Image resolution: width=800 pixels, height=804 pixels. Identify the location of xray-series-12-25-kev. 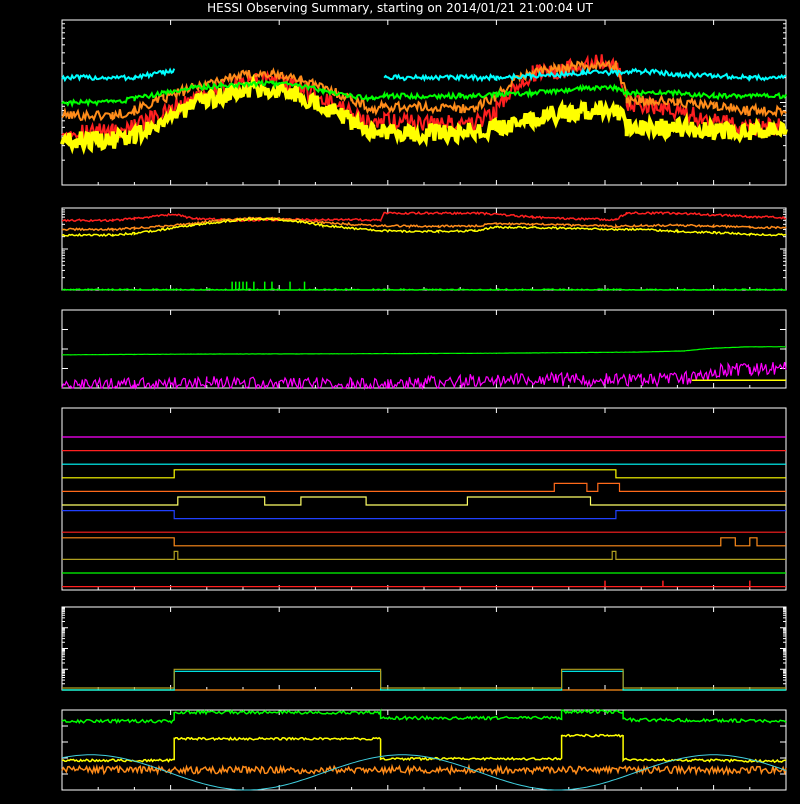
(424, 114).